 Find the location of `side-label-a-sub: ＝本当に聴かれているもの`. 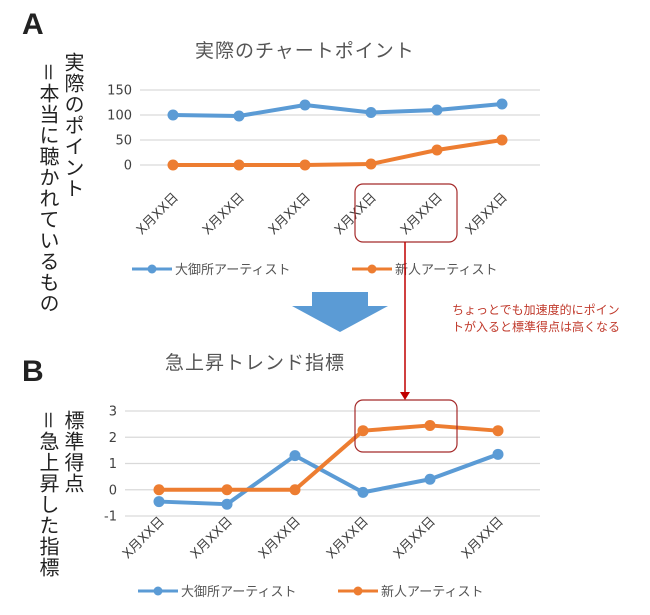

side-label-a-sub: ＝本当に聴かれているもの is located at coordinates (48, 188).